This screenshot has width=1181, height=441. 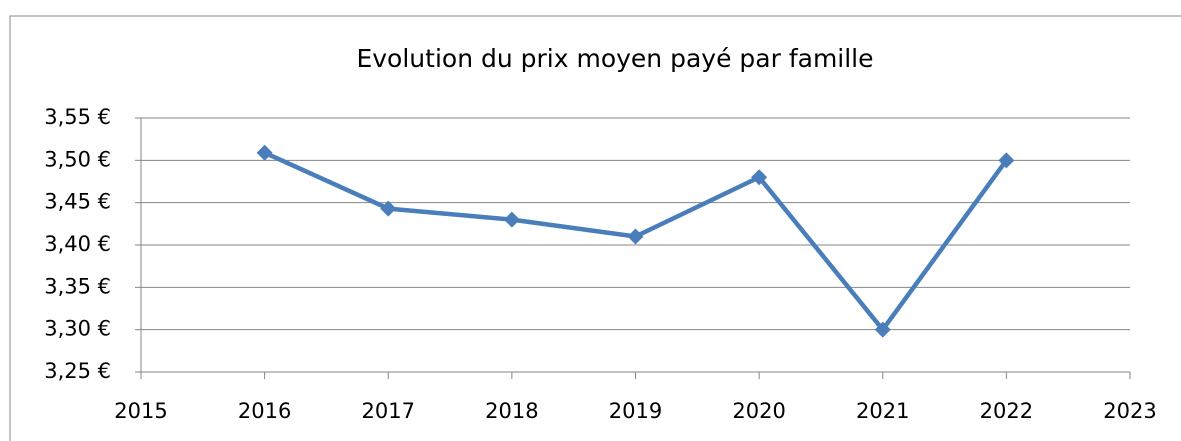 What do you see at coordinates (77, 371) in the screenshot?
I see `y-tick-label: 3,25 €` at bounding box center [77, 371].